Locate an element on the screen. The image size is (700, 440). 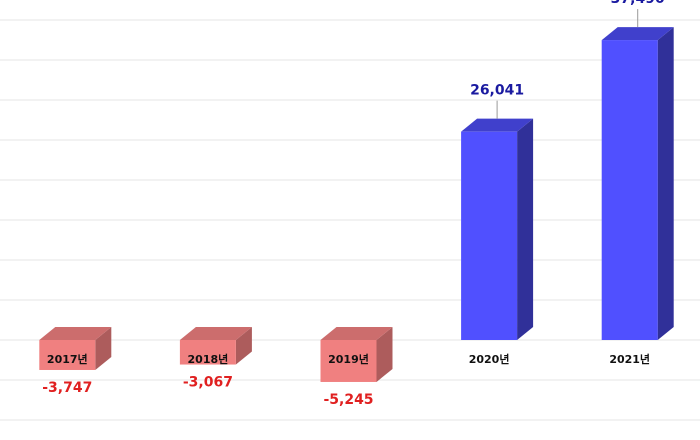
x-tick-label: 2017년 is located at coordinates (67, 359).